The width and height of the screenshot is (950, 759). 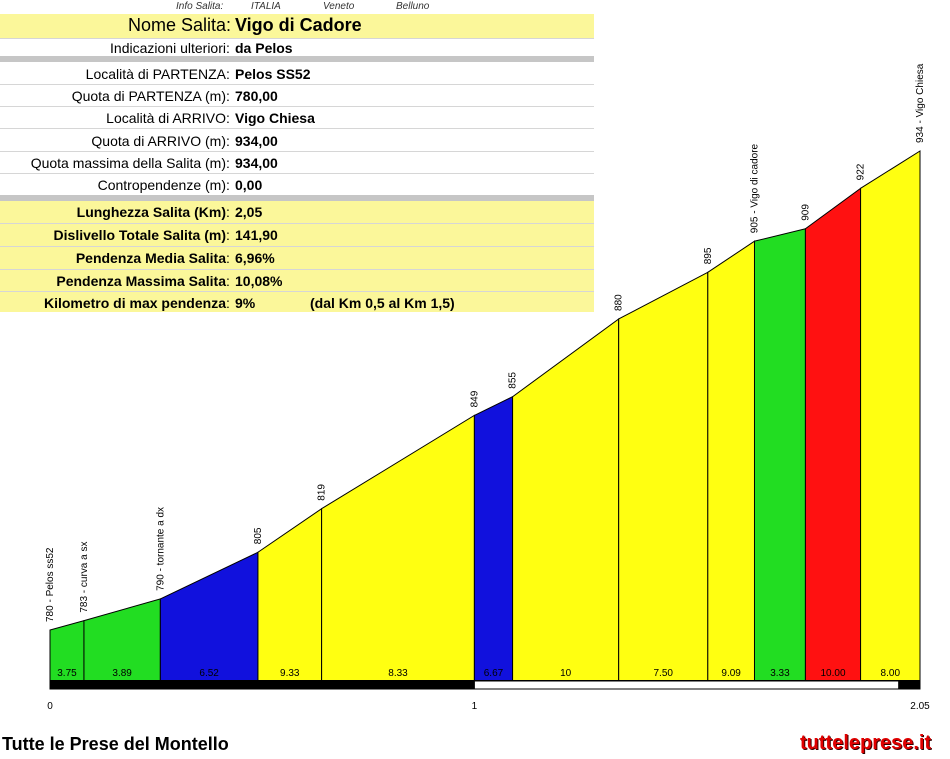 What do you see at coordinates (566, 673) in the screenshot?
I see `gradient-label: 10` at bounding box center [566, 673].